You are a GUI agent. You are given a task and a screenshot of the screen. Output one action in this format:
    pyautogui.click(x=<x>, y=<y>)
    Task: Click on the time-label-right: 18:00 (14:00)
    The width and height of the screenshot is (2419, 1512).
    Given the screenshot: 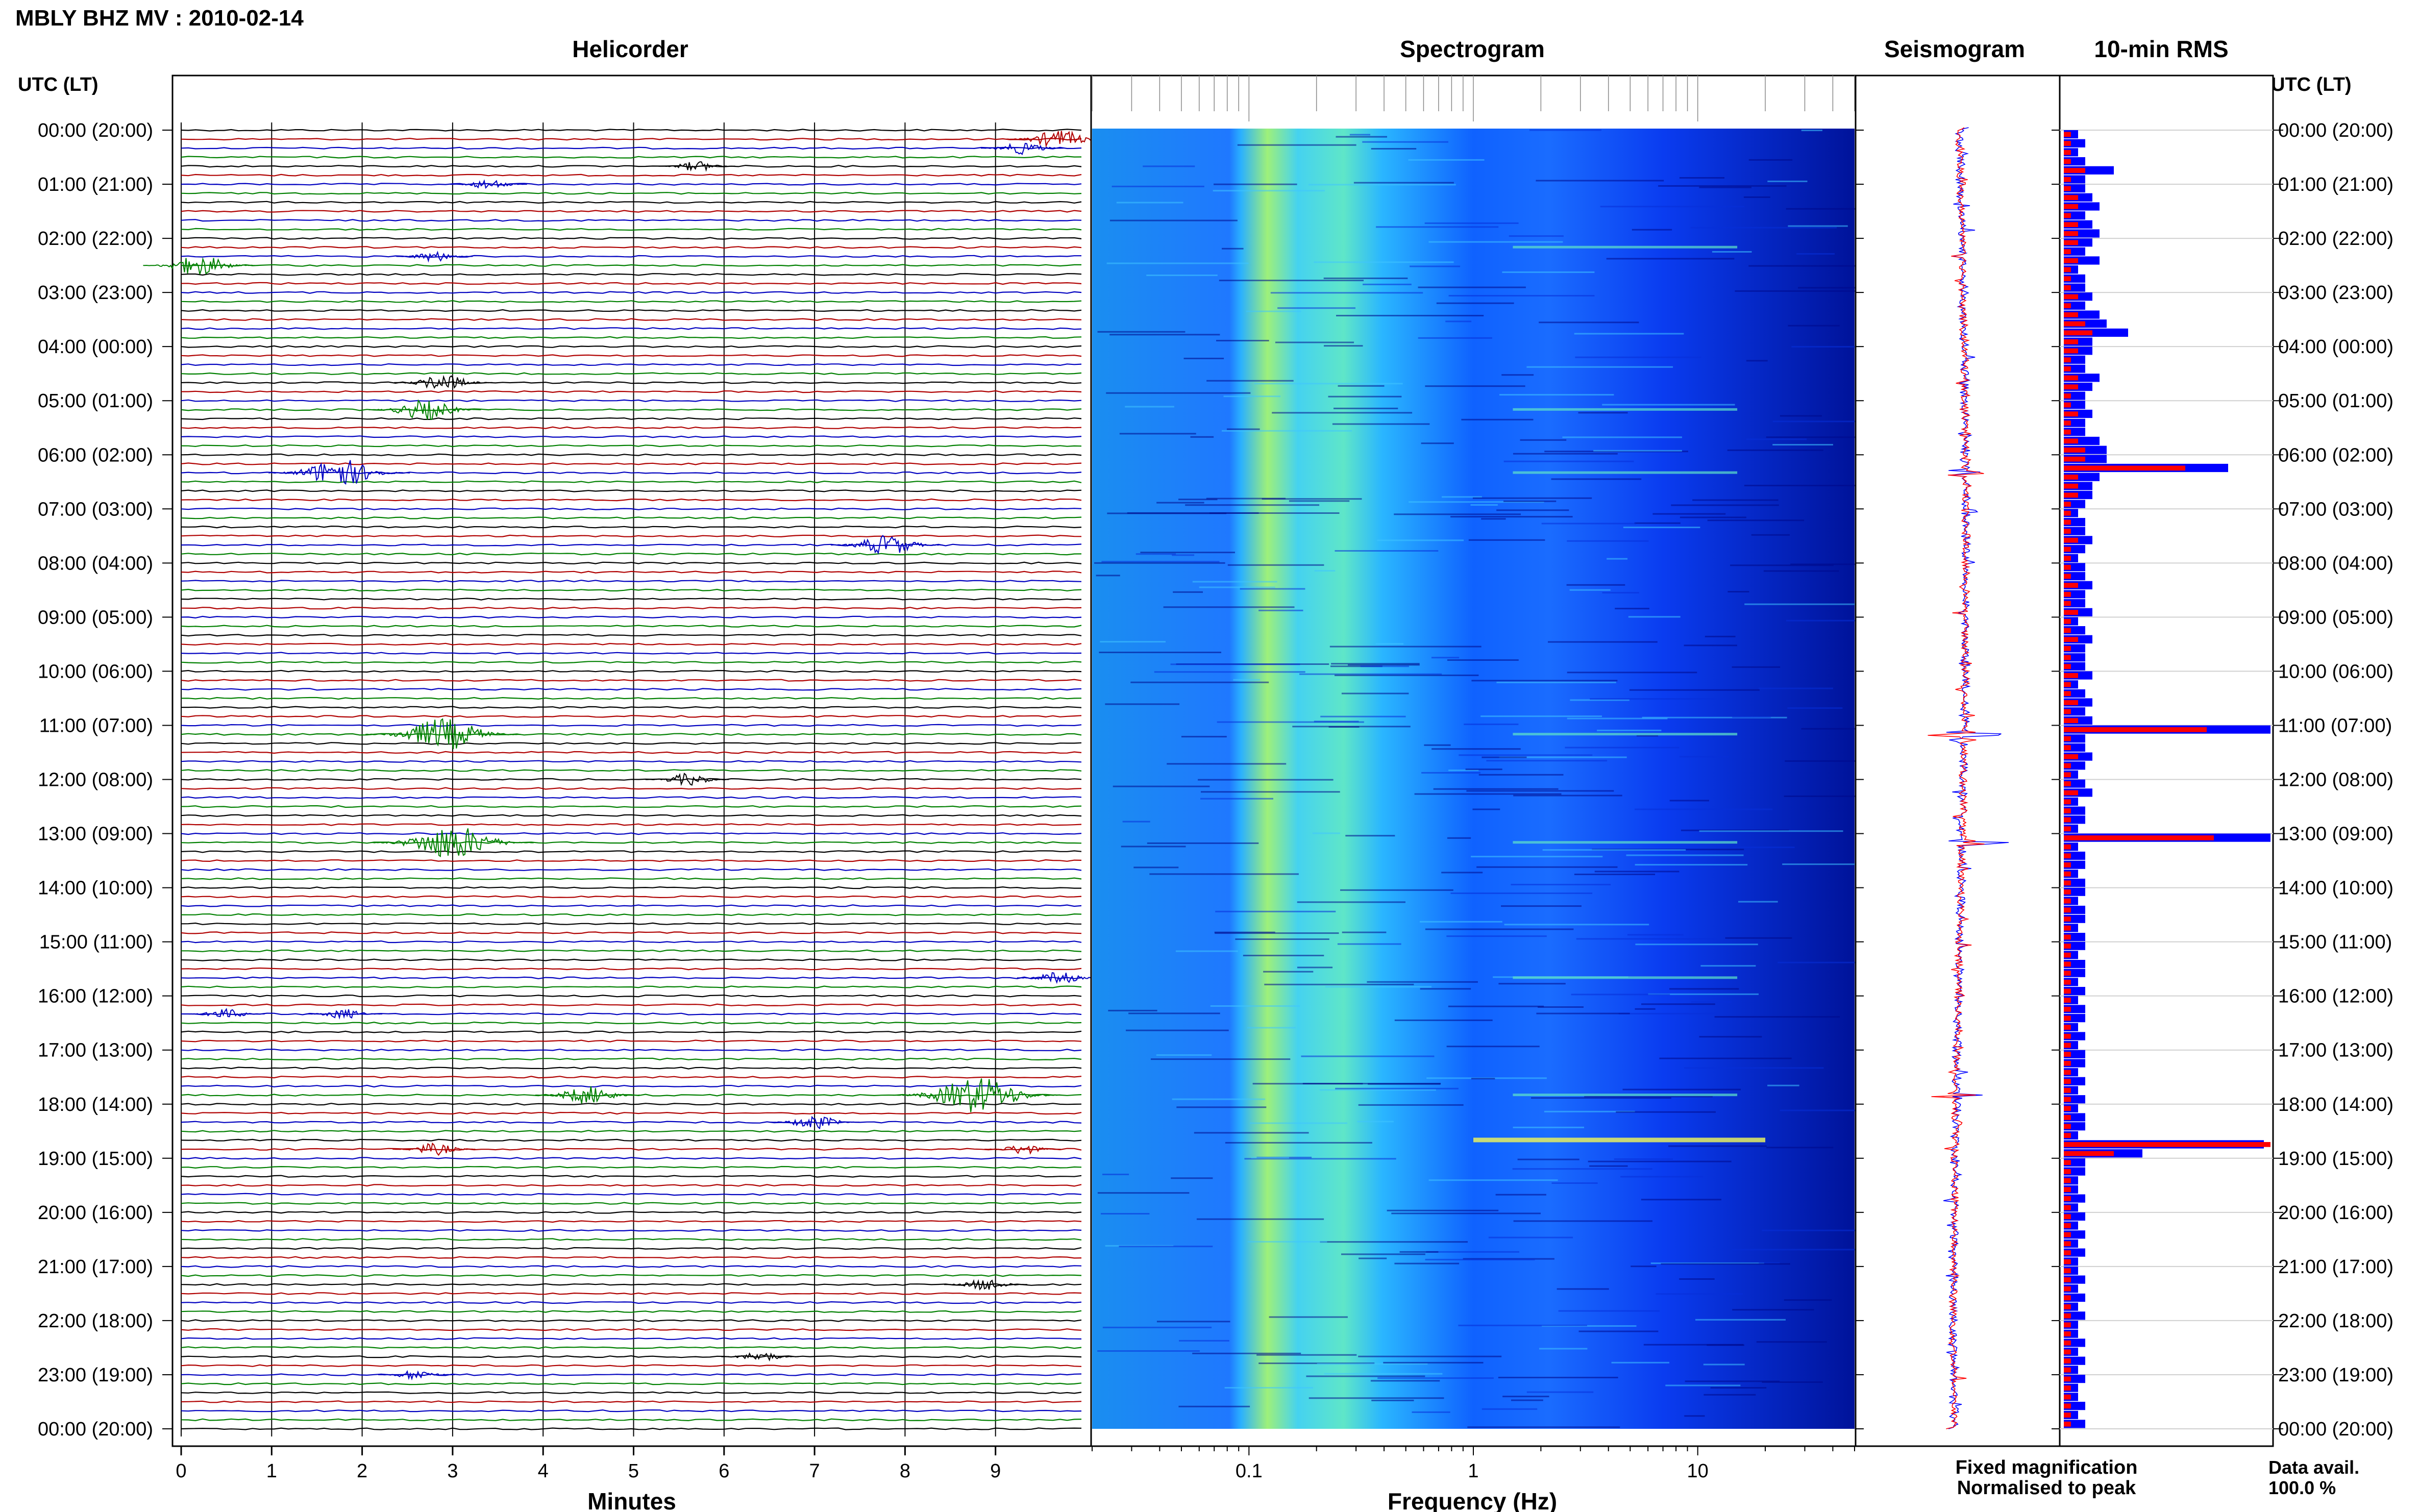 What is the action you would take?
    pyautogui.click(x=2335, y=1105)
    